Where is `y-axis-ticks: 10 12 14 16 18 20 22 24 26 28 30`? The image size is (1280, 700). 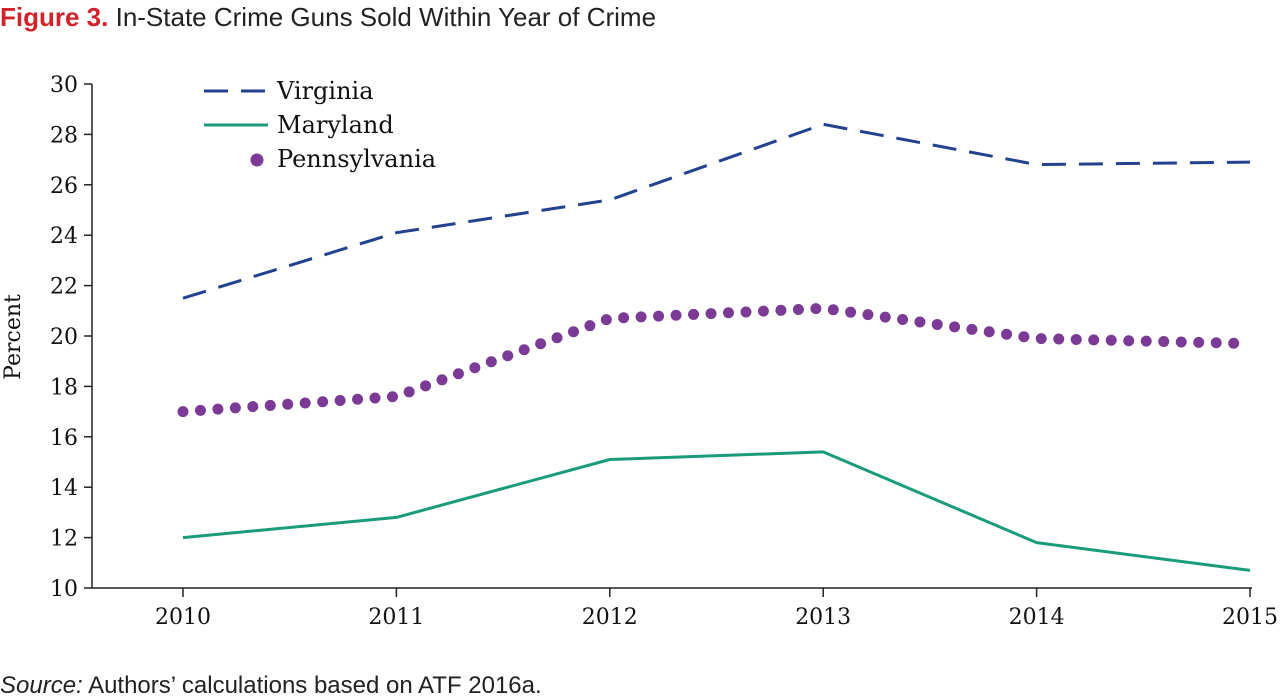 y-axis-ticks: 10 12 14 16 18 20 22 24 26 28 30 is located at coordinates (71, 337).